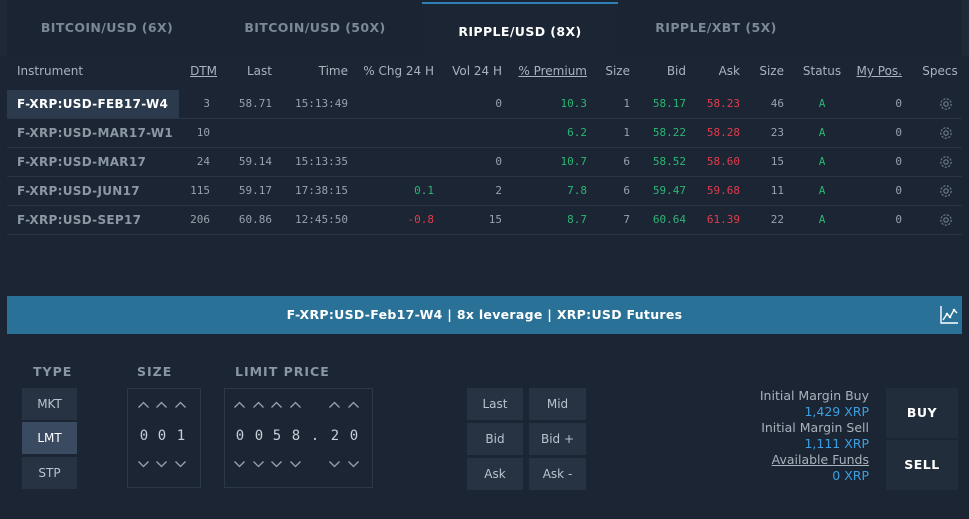  What do you see at coordinates (495, 404) in the screenshot?
I see `quick-last-button: Last` at bounding box center [495, 404].